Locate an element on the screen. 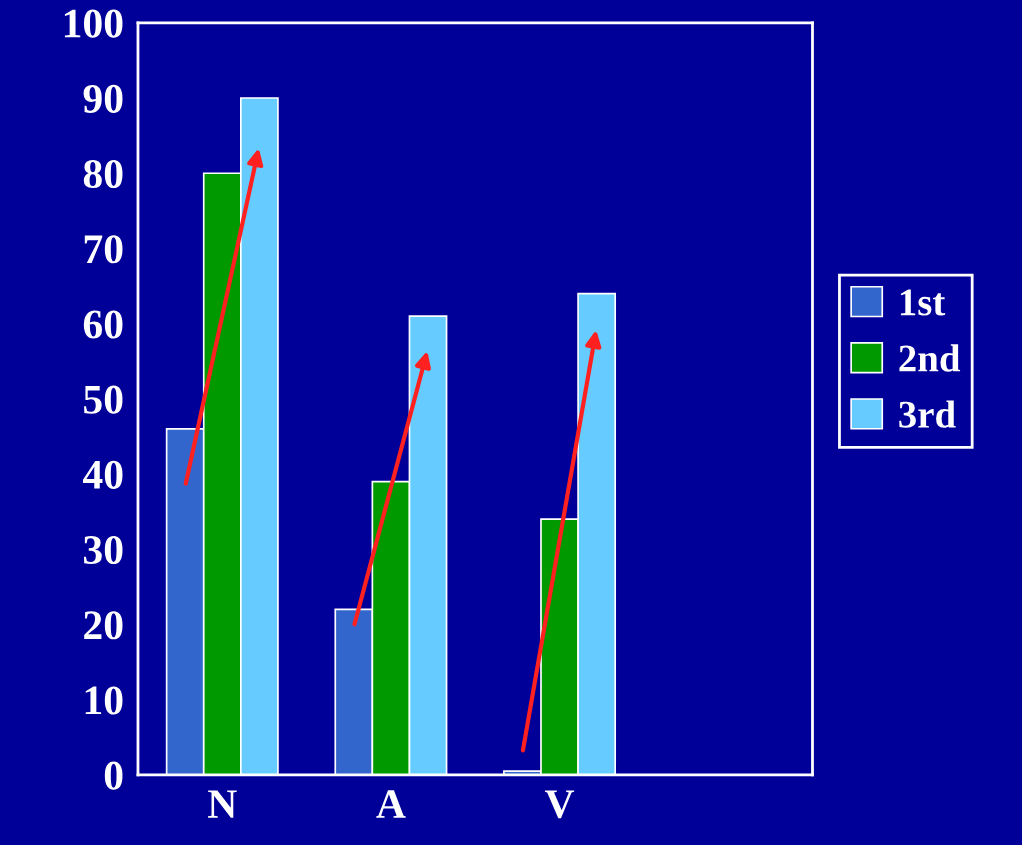 This screenshot has width=1022, height=845. y-tick-label: 30 is located at coordinates (103, 550).